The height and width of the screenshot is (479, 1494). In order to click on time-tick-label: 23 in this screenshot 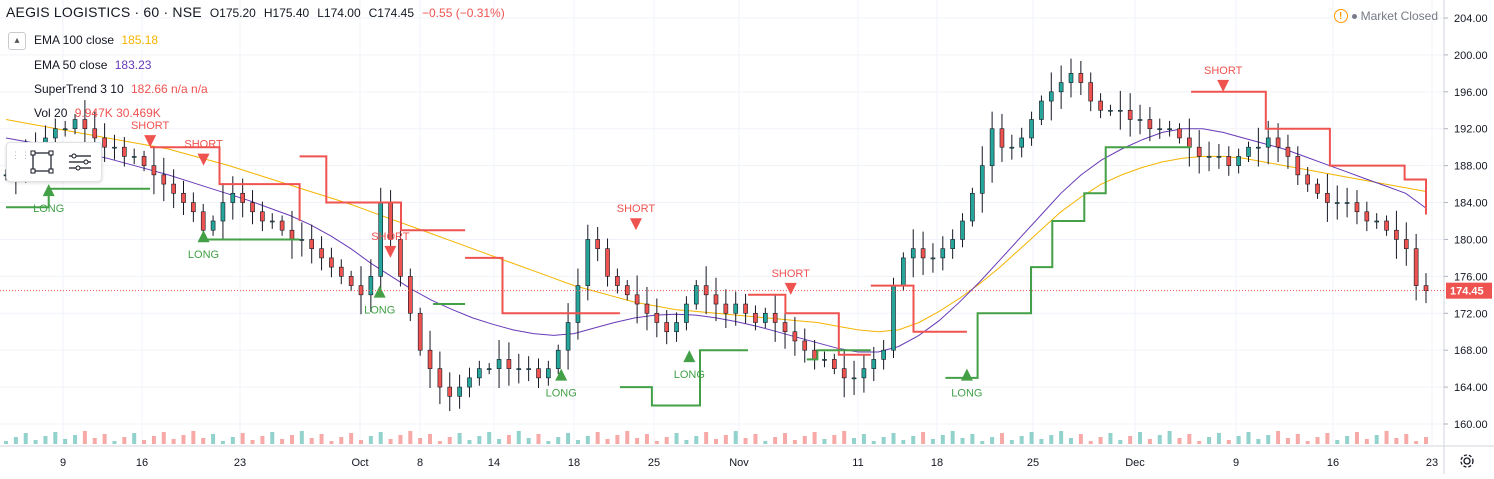, I will do `click(240, 463)`.